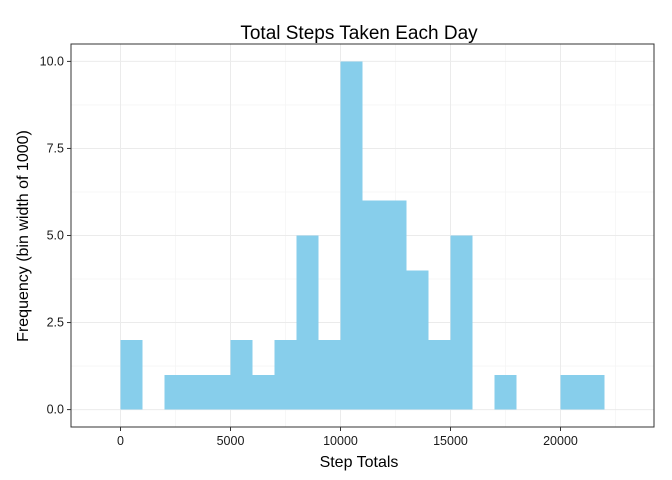  I want to click on x-tick-label: 15000, so click(450, 441).